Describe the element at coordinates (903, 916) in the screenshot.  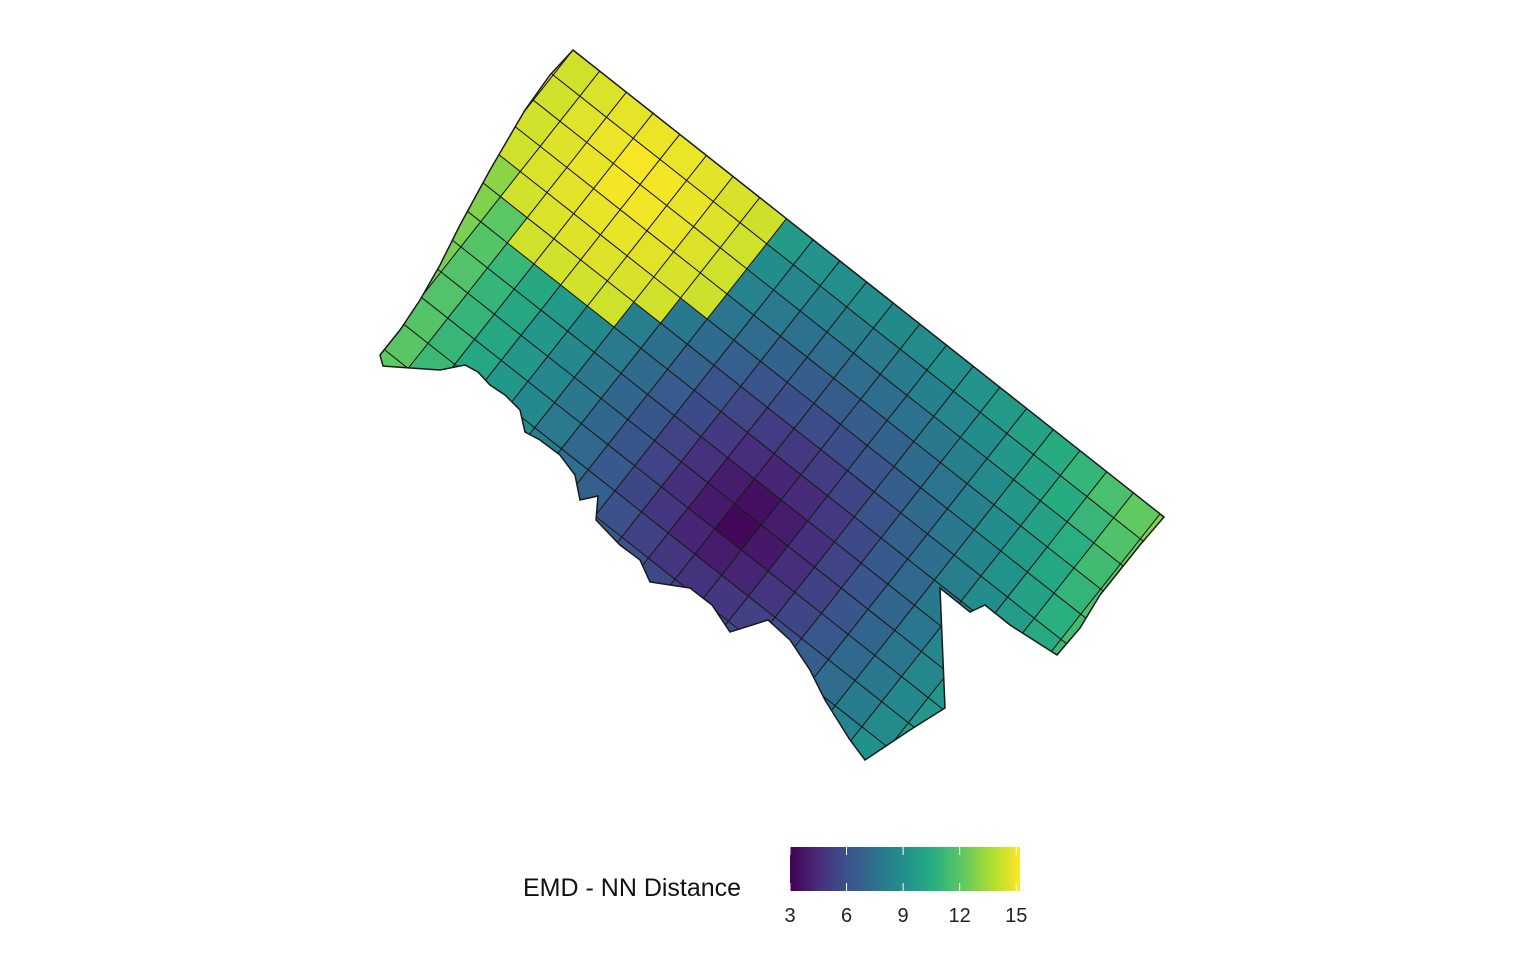
I see `colorbar-tick-label: 9` at that location.